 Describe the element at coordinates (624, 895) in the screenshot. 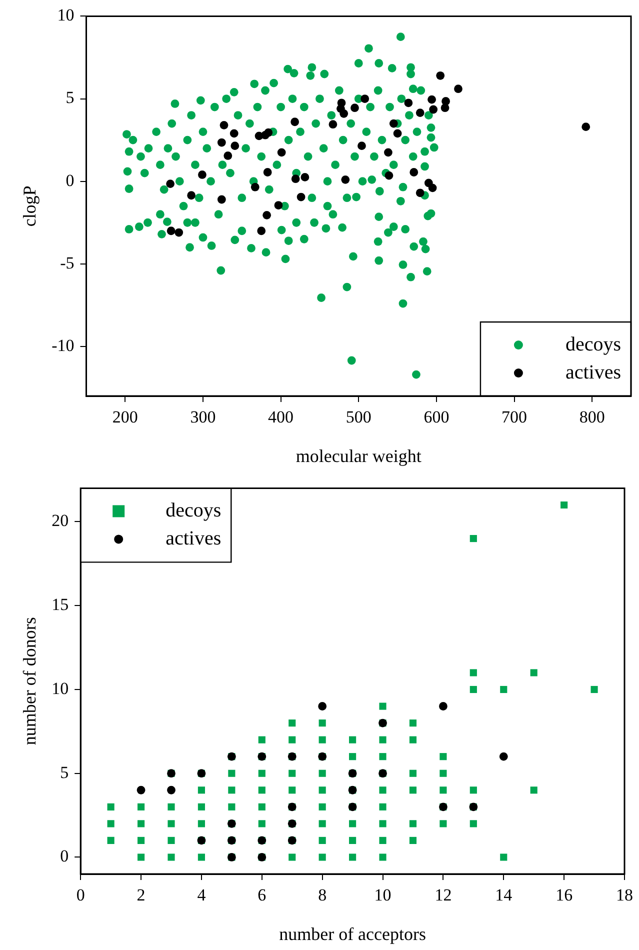

I see `x-tick-label: 18` at that location.